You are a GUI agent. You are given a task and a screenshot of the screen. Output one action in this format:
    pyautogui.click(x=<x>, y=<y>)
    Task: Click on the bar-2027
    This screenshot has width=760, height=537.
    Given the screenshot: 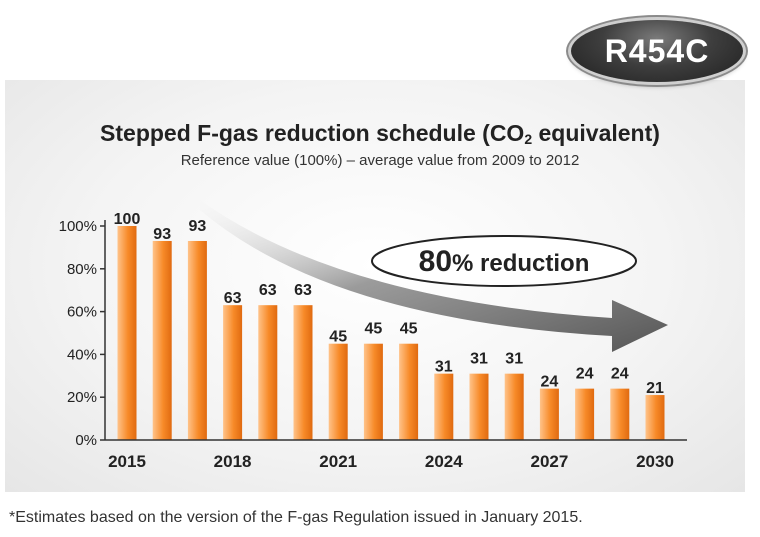 What is the action you would take?
    pyautogui.click(x=549, y=414)
    